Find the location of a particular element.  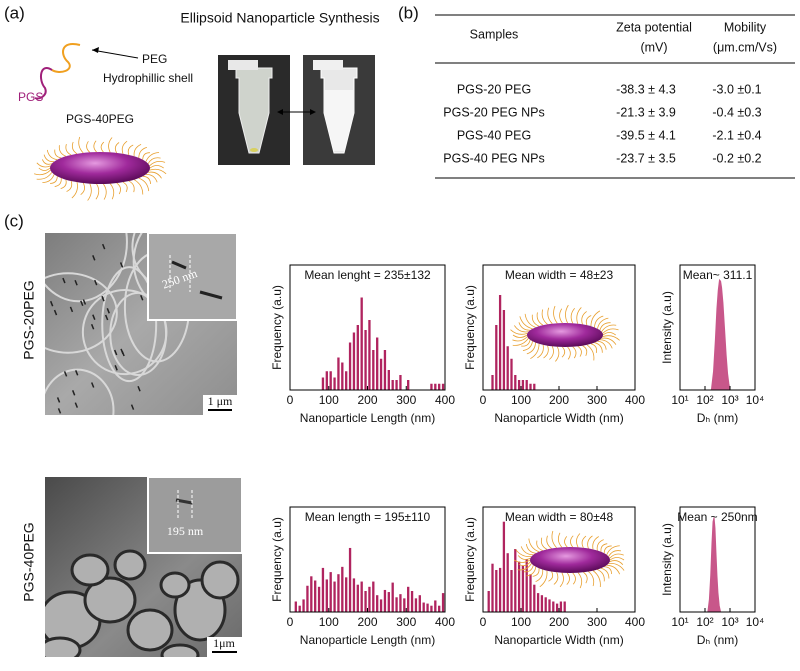

x-tick-label: 300 is located at coordinates (406, 622).